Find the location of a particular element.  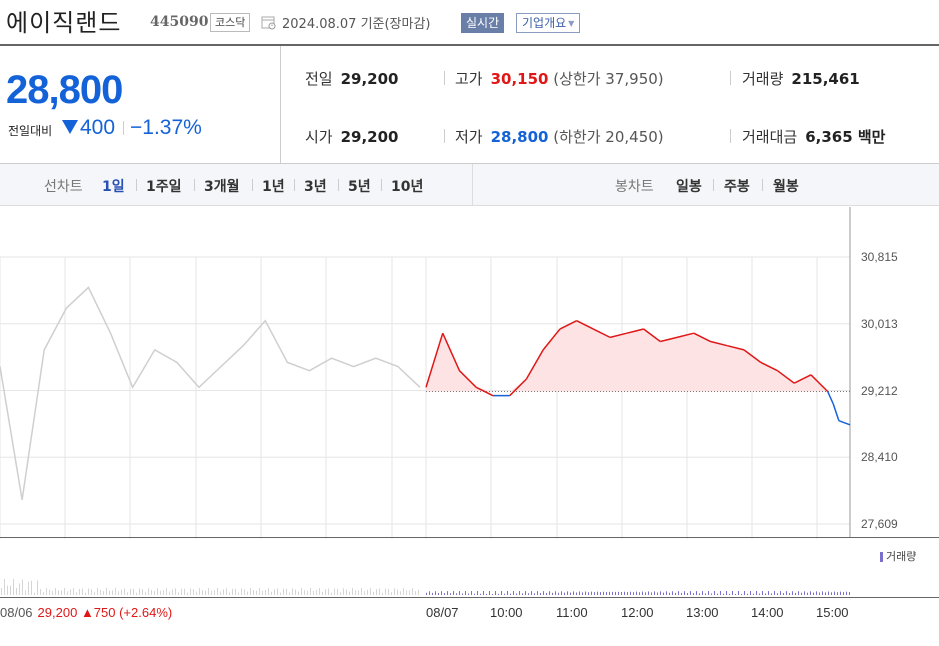

x-axis-line is located at coordinates (469, 597).